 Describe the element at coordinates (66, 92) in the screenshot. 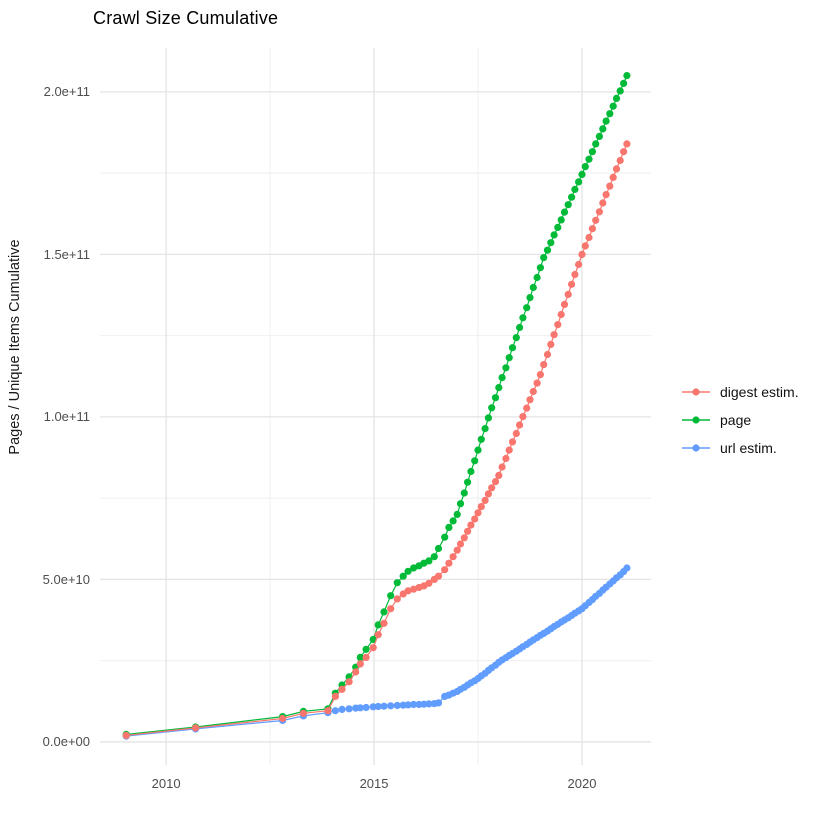

I see `y-tick-label: 2.0e+11` at that location.